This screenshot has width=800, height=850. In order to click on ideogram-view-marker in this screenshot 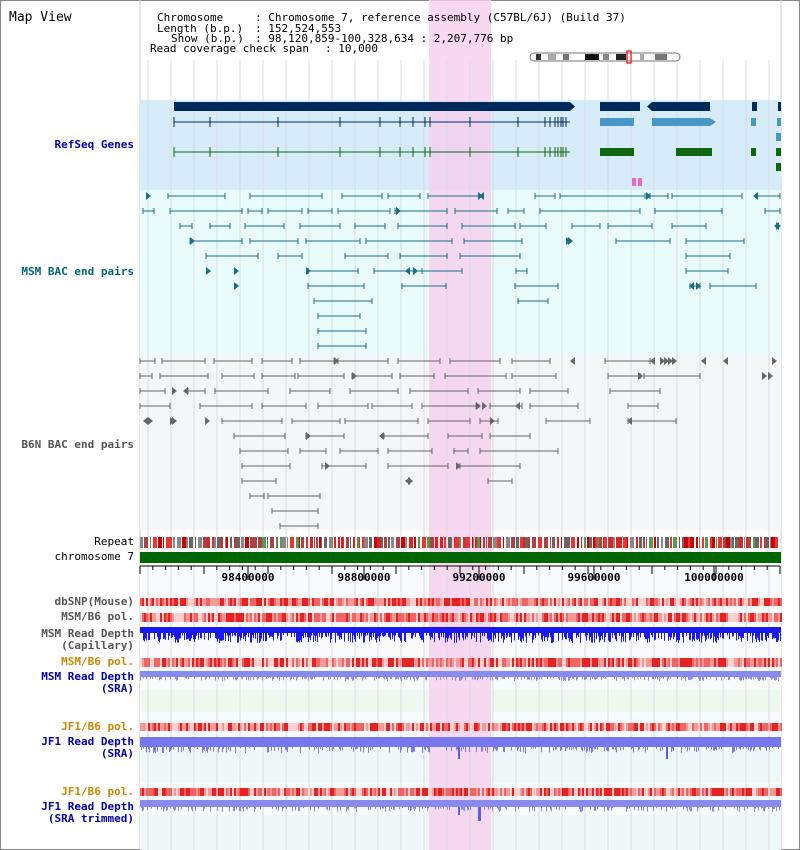, I will do `click(629, 57)`.